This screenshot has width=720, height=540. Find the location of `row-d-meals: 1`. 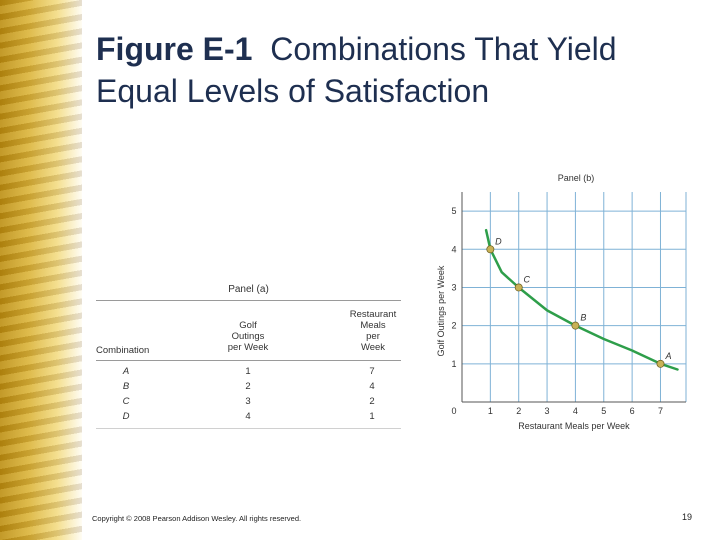

row-d-meals: 1 is located at coordinates (372, 416).